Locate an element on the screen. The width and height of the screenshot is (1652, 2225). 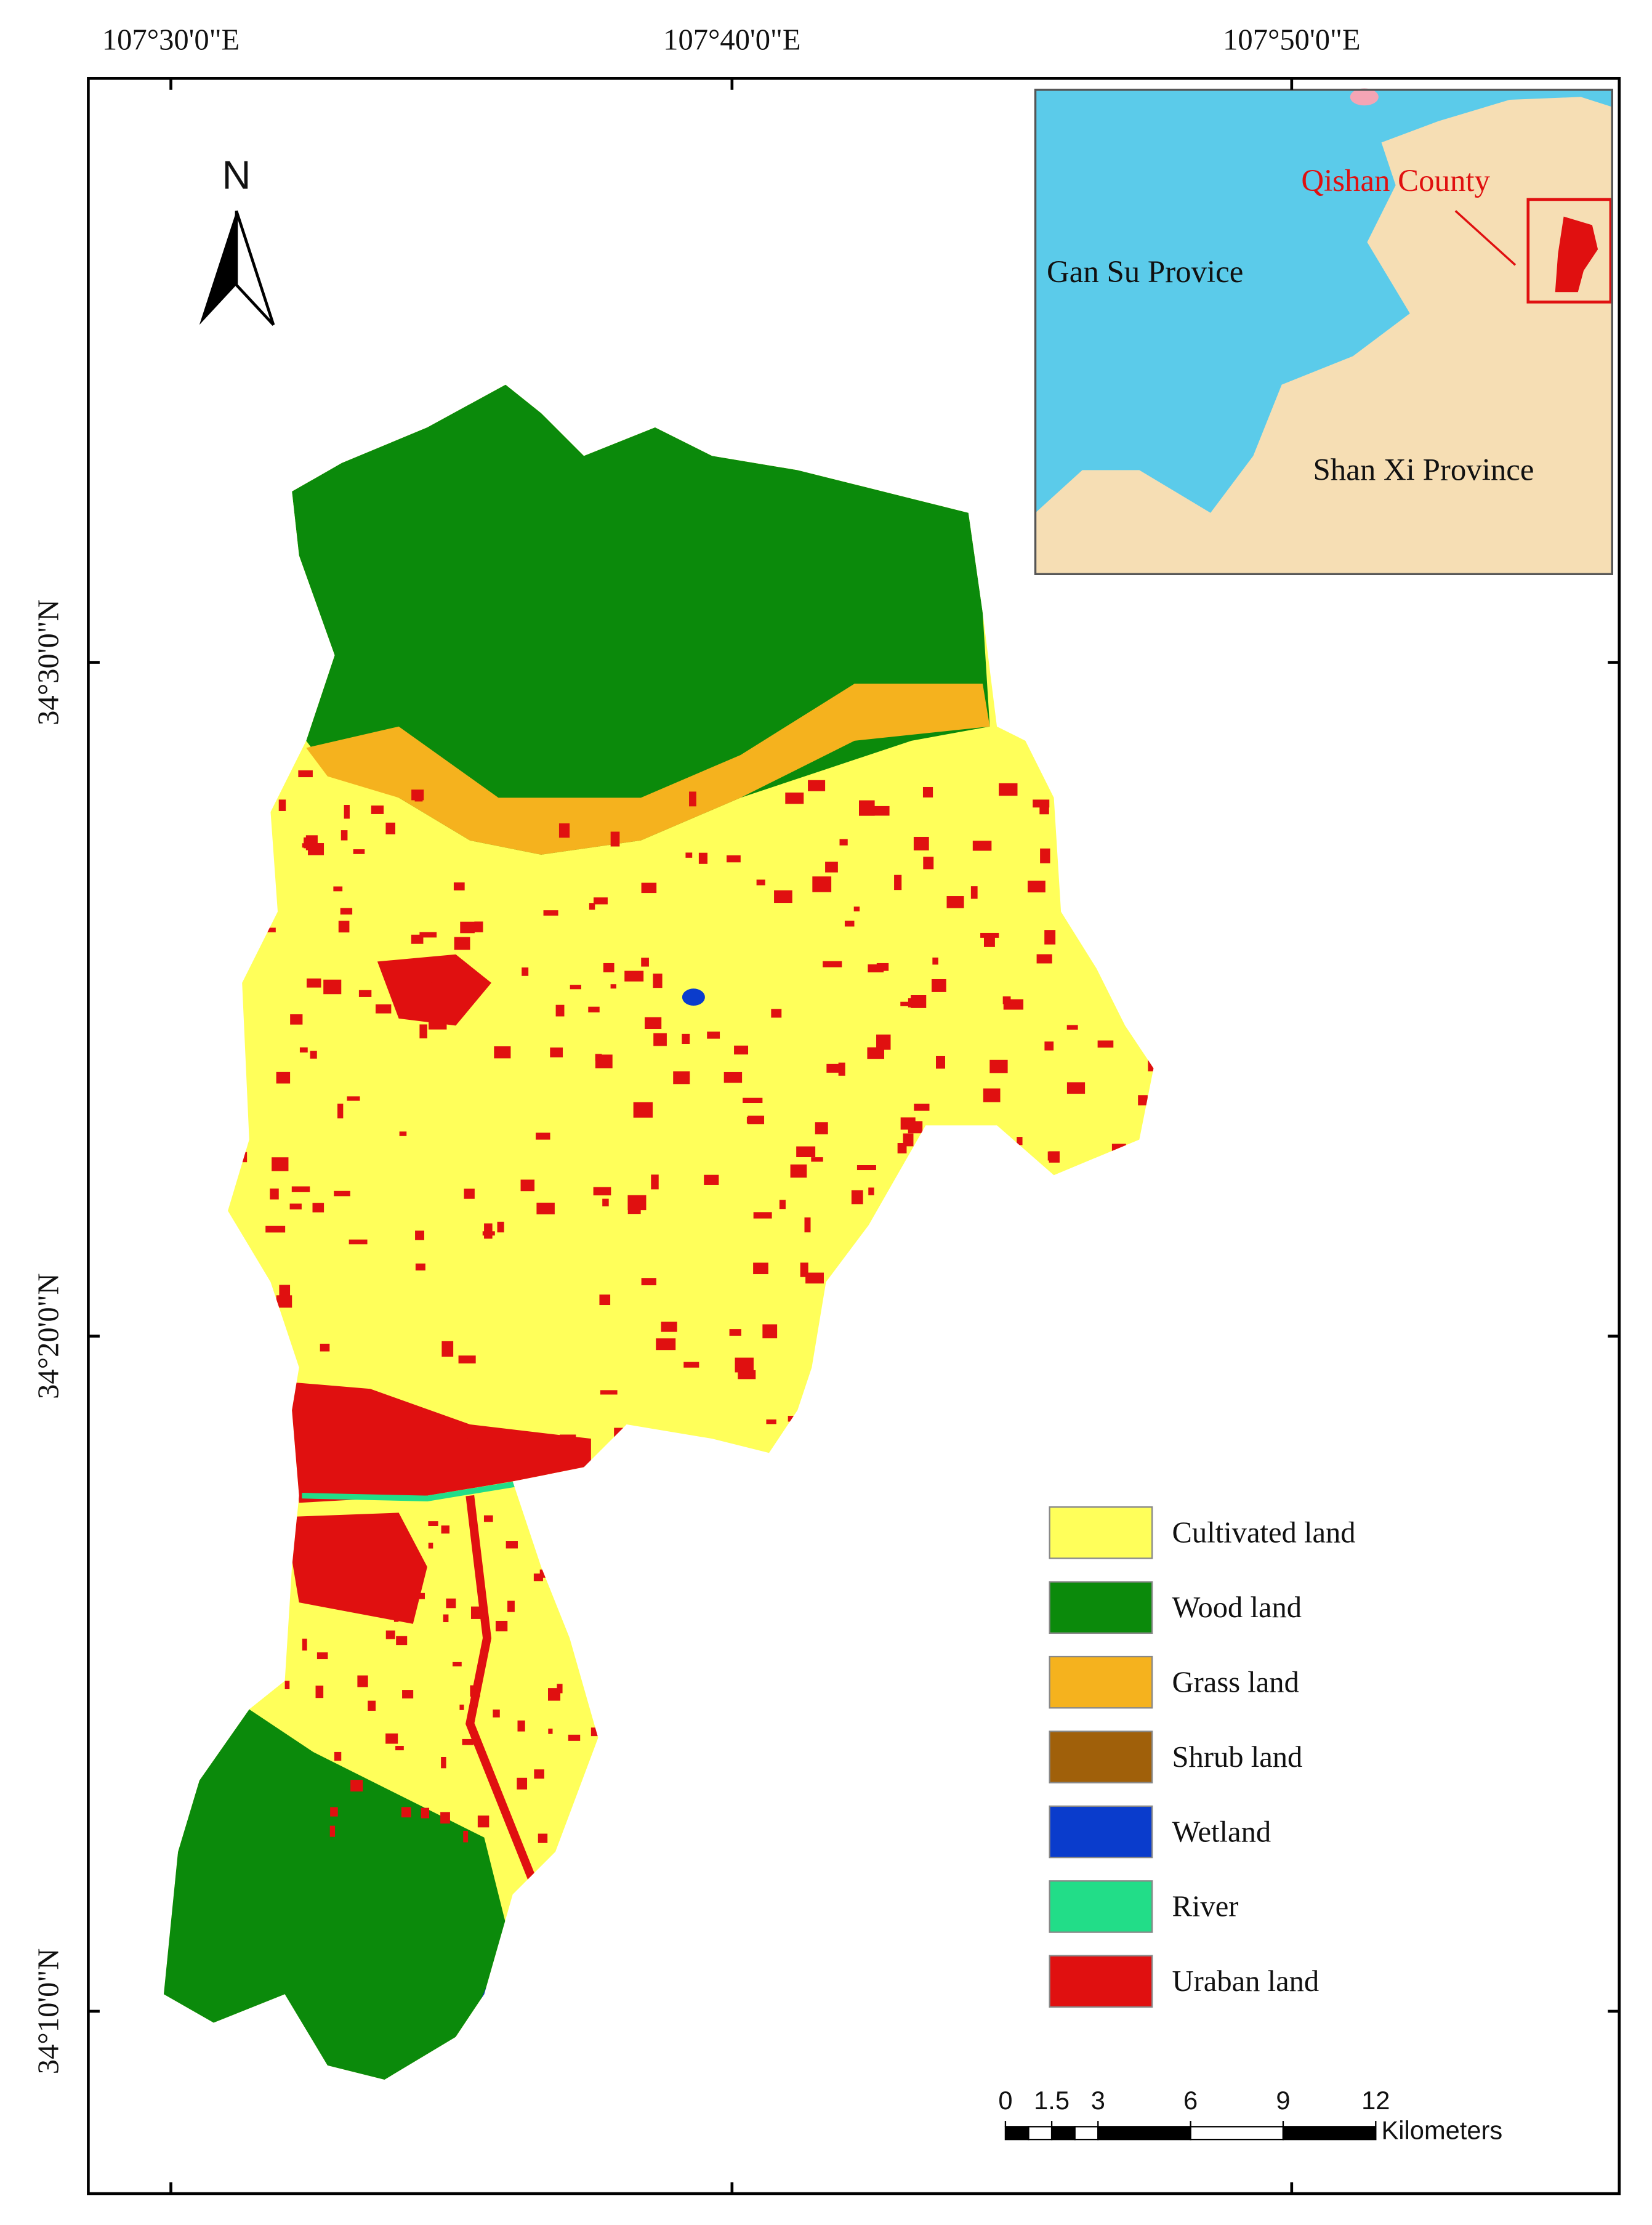
north-arrow-half is located at coordinates (217, 268).